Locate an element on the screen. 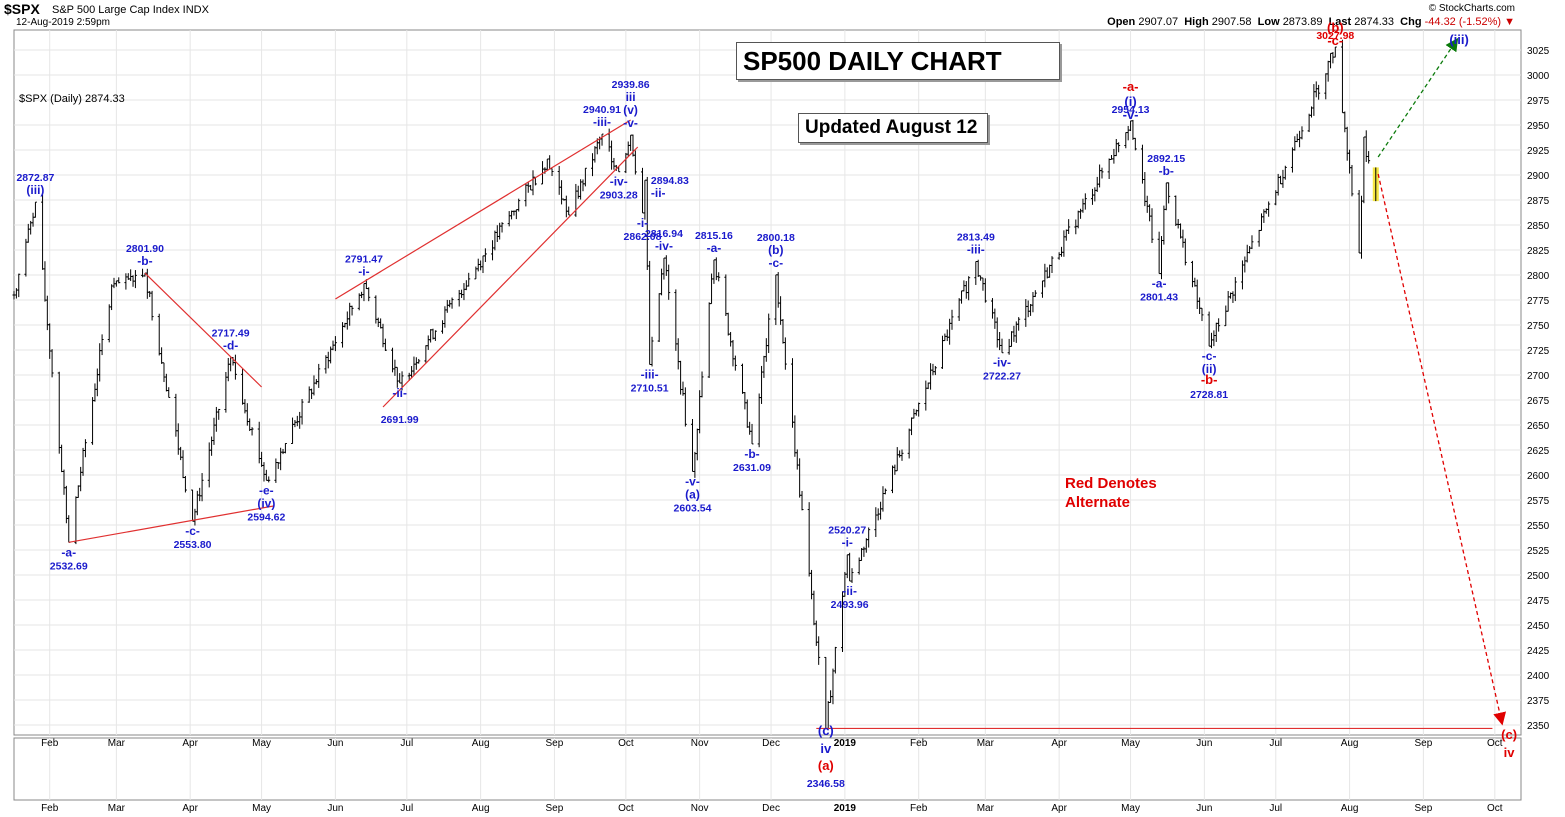  chg-label: Chg is located at coordinates (1411, 22).